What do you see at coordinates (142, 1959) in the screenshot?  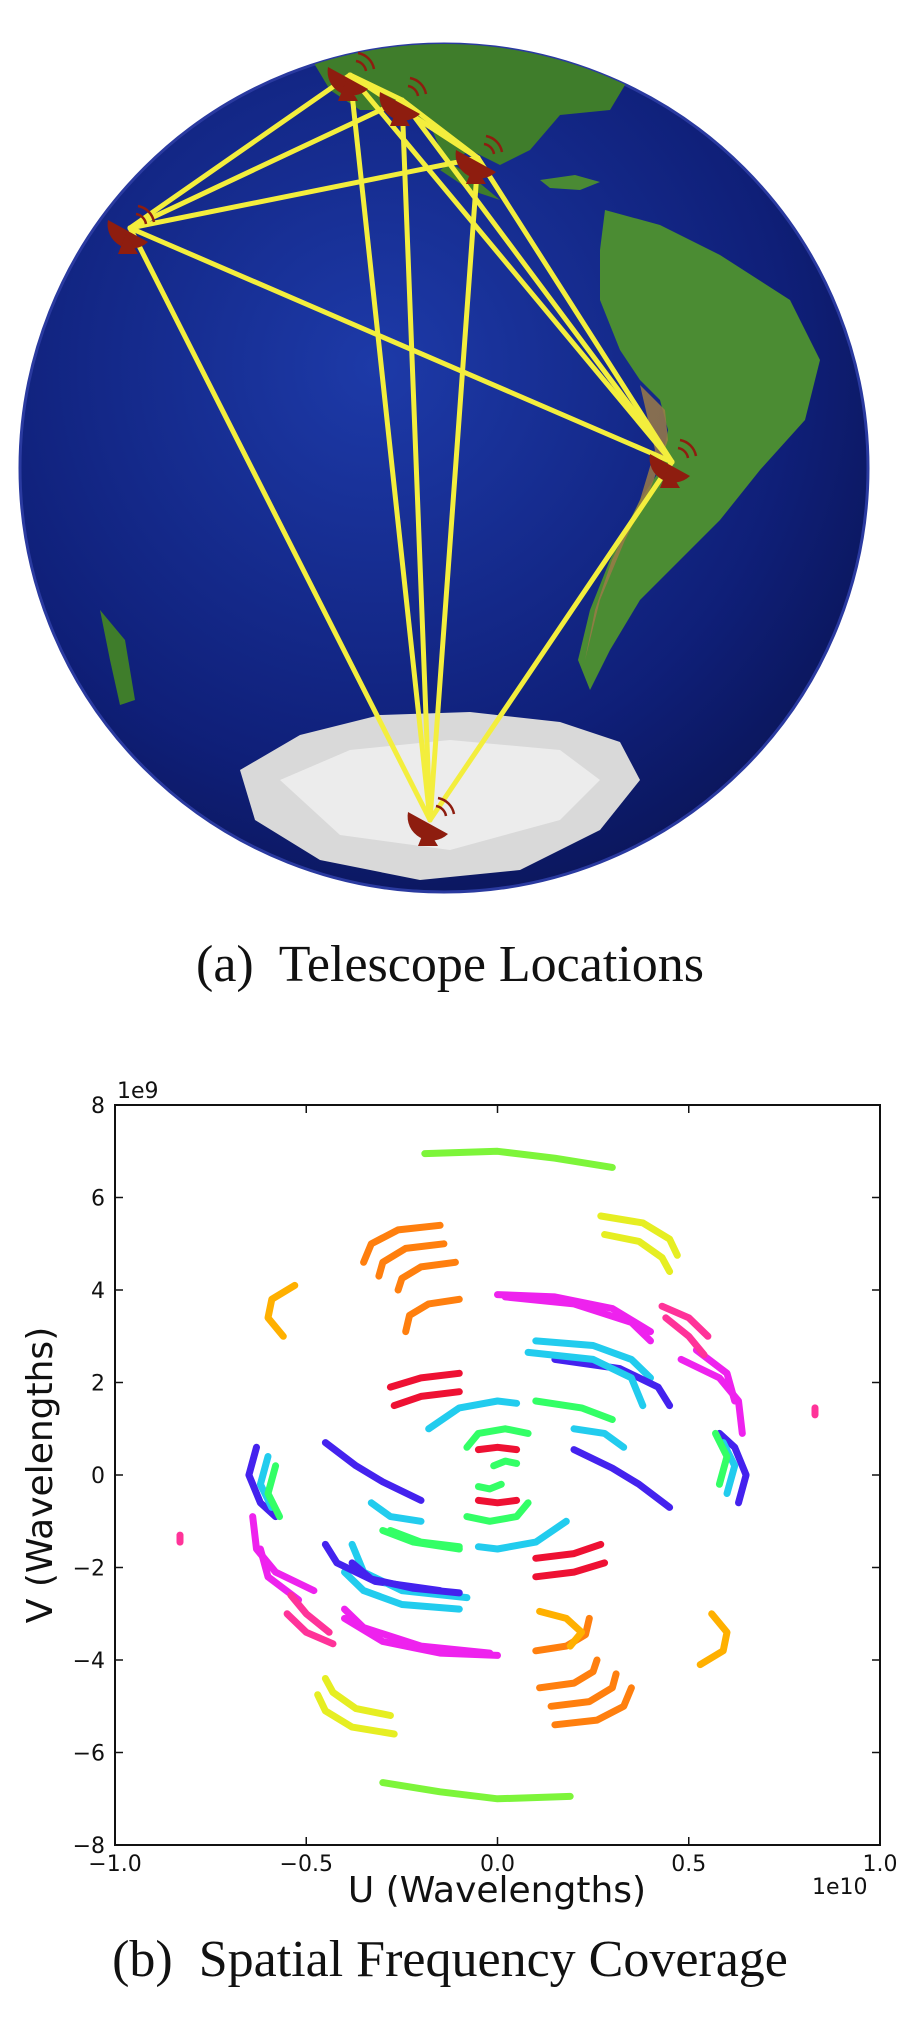 I see `caption-b-label: (b)` at bounding box center [142, 1959].